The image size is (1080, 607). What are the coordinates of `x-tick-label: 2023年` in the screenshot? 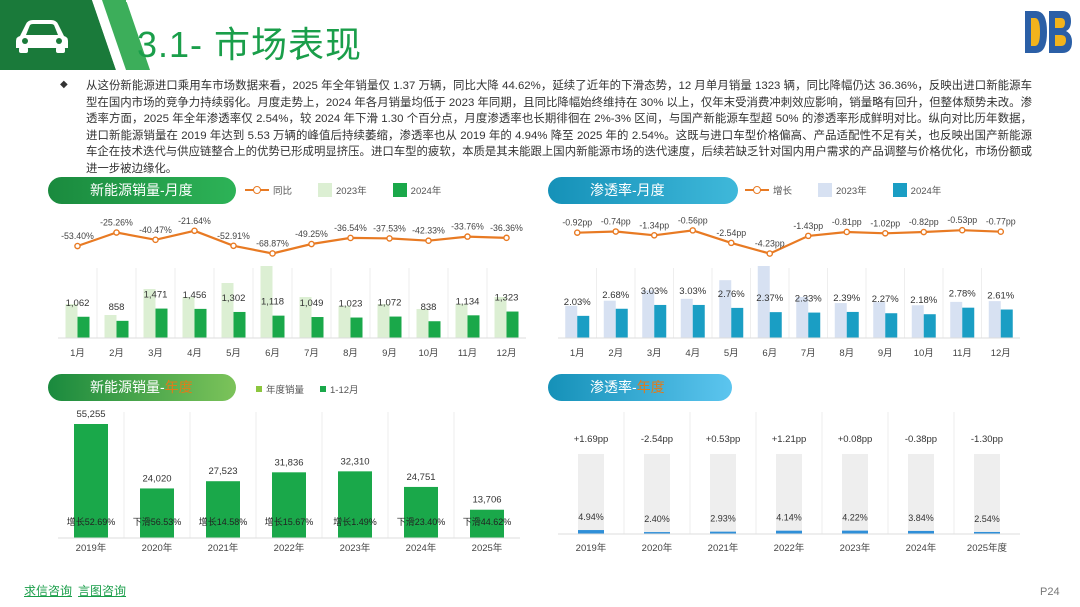 It's located at (855, 548).